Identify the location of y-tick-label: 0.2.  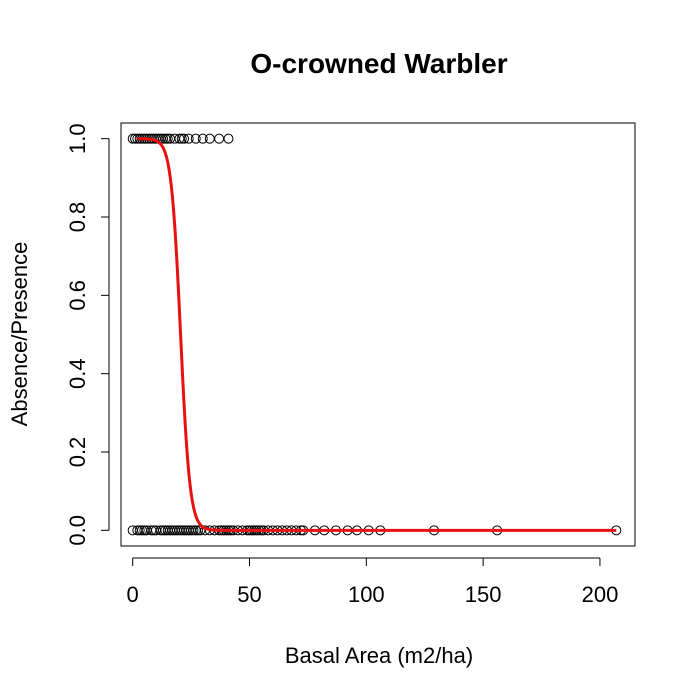
(77, 452).